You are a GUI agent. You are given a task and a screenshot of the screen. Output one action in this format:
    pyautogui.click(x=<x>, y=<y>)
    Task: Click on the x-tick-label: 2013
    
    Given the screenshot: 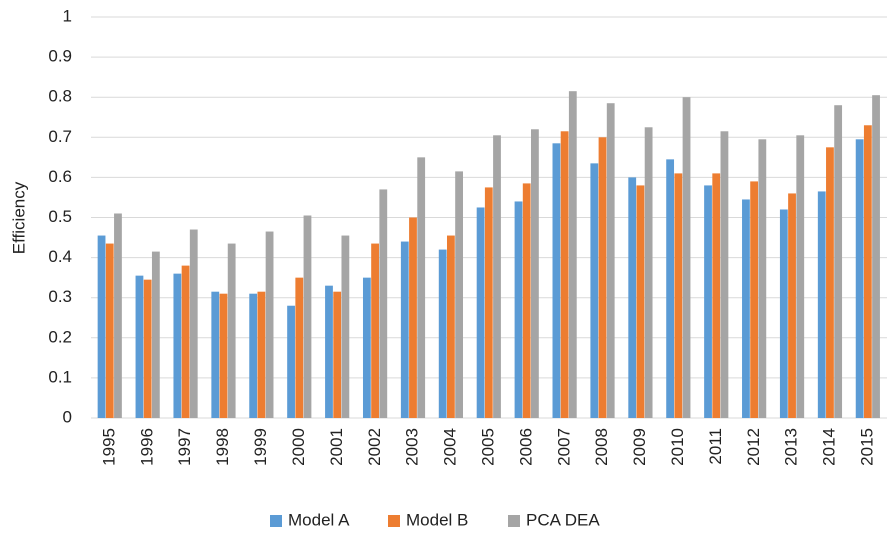 What is the action you would take?
    pyautogui.click(x=791, y=447)
    